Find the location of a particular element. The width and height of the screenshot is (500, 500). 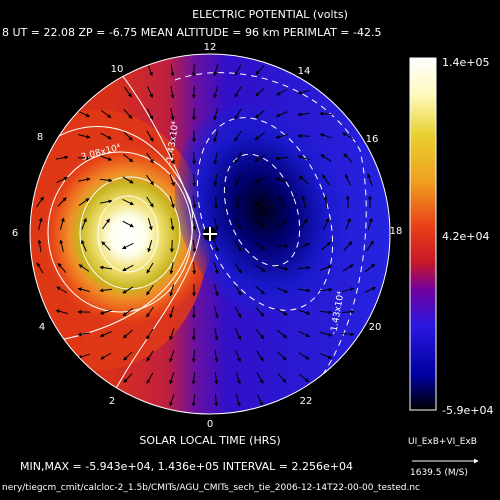

vector-scale-value: 1639.5 (M/S) is located at coordinates (439, 473).